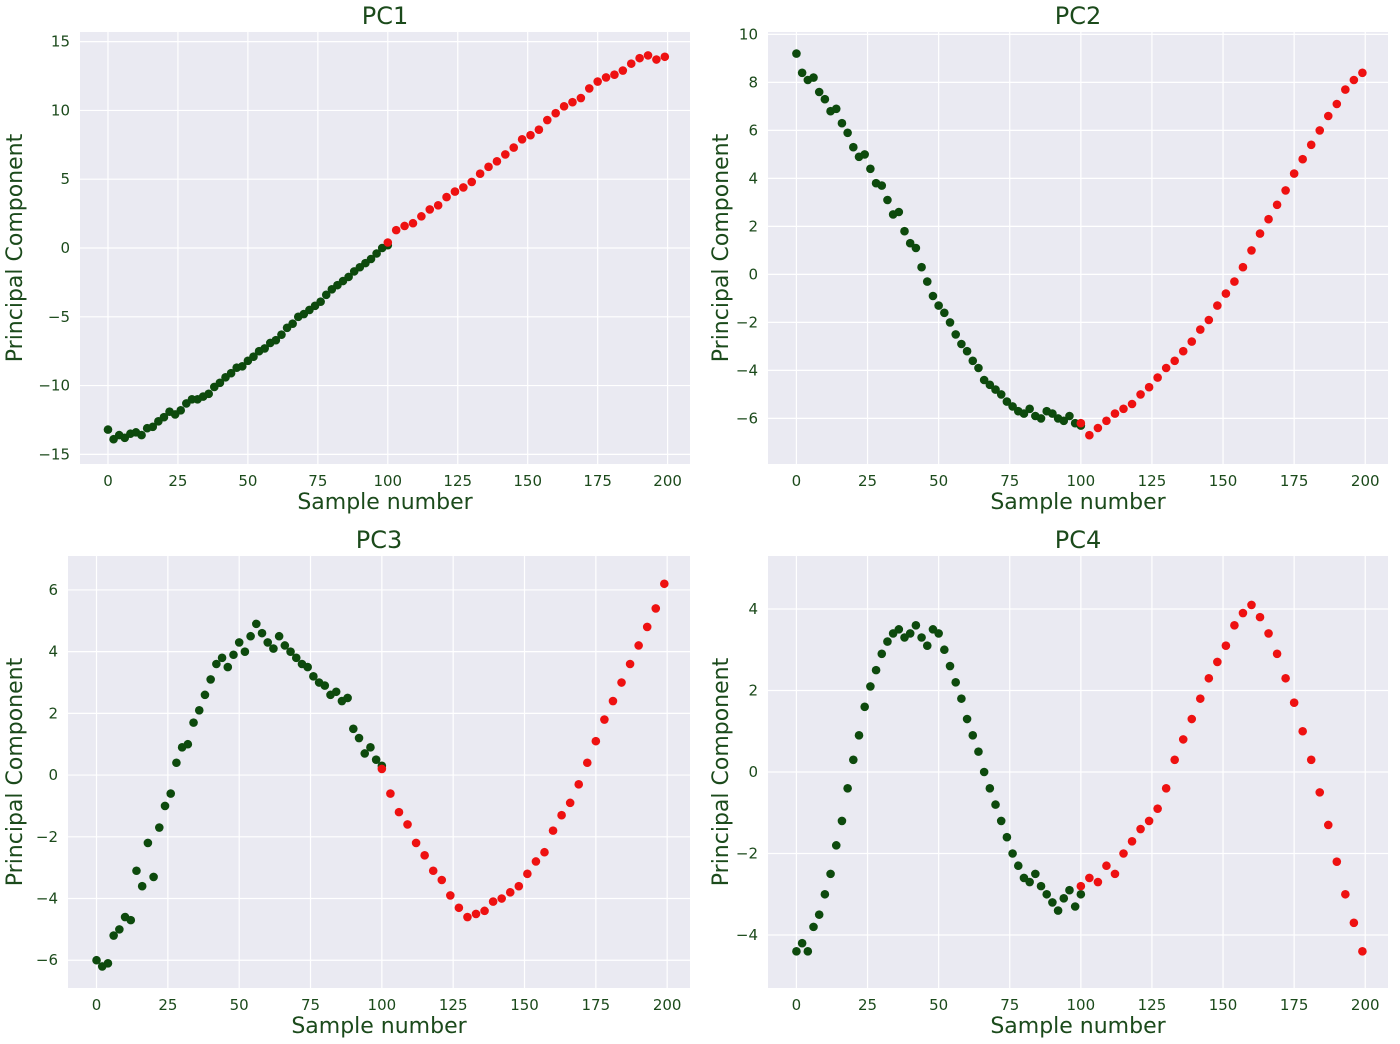  What do you see at coordinates (753, 772) in the screenshot?
I see `y-tick-label: 0` at bounding box center [753, 772].